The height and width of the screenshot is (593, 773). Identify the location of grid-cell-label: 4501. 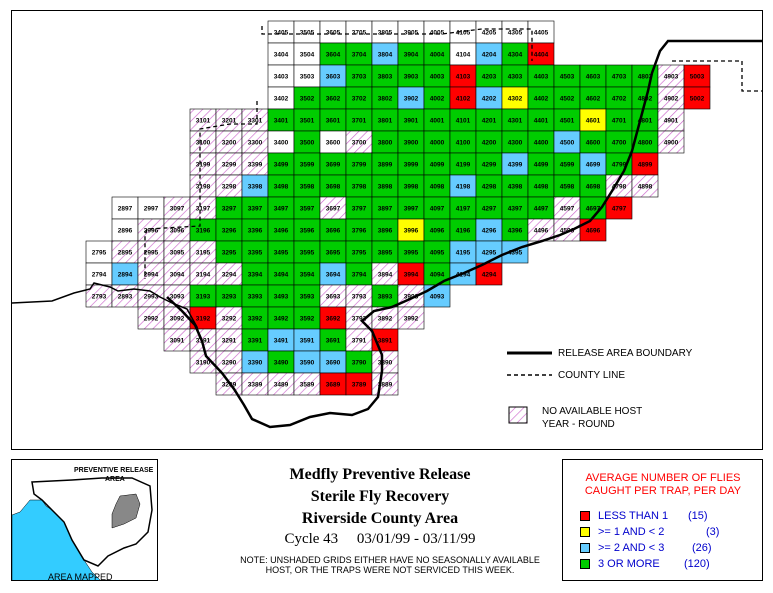
(567, 120).